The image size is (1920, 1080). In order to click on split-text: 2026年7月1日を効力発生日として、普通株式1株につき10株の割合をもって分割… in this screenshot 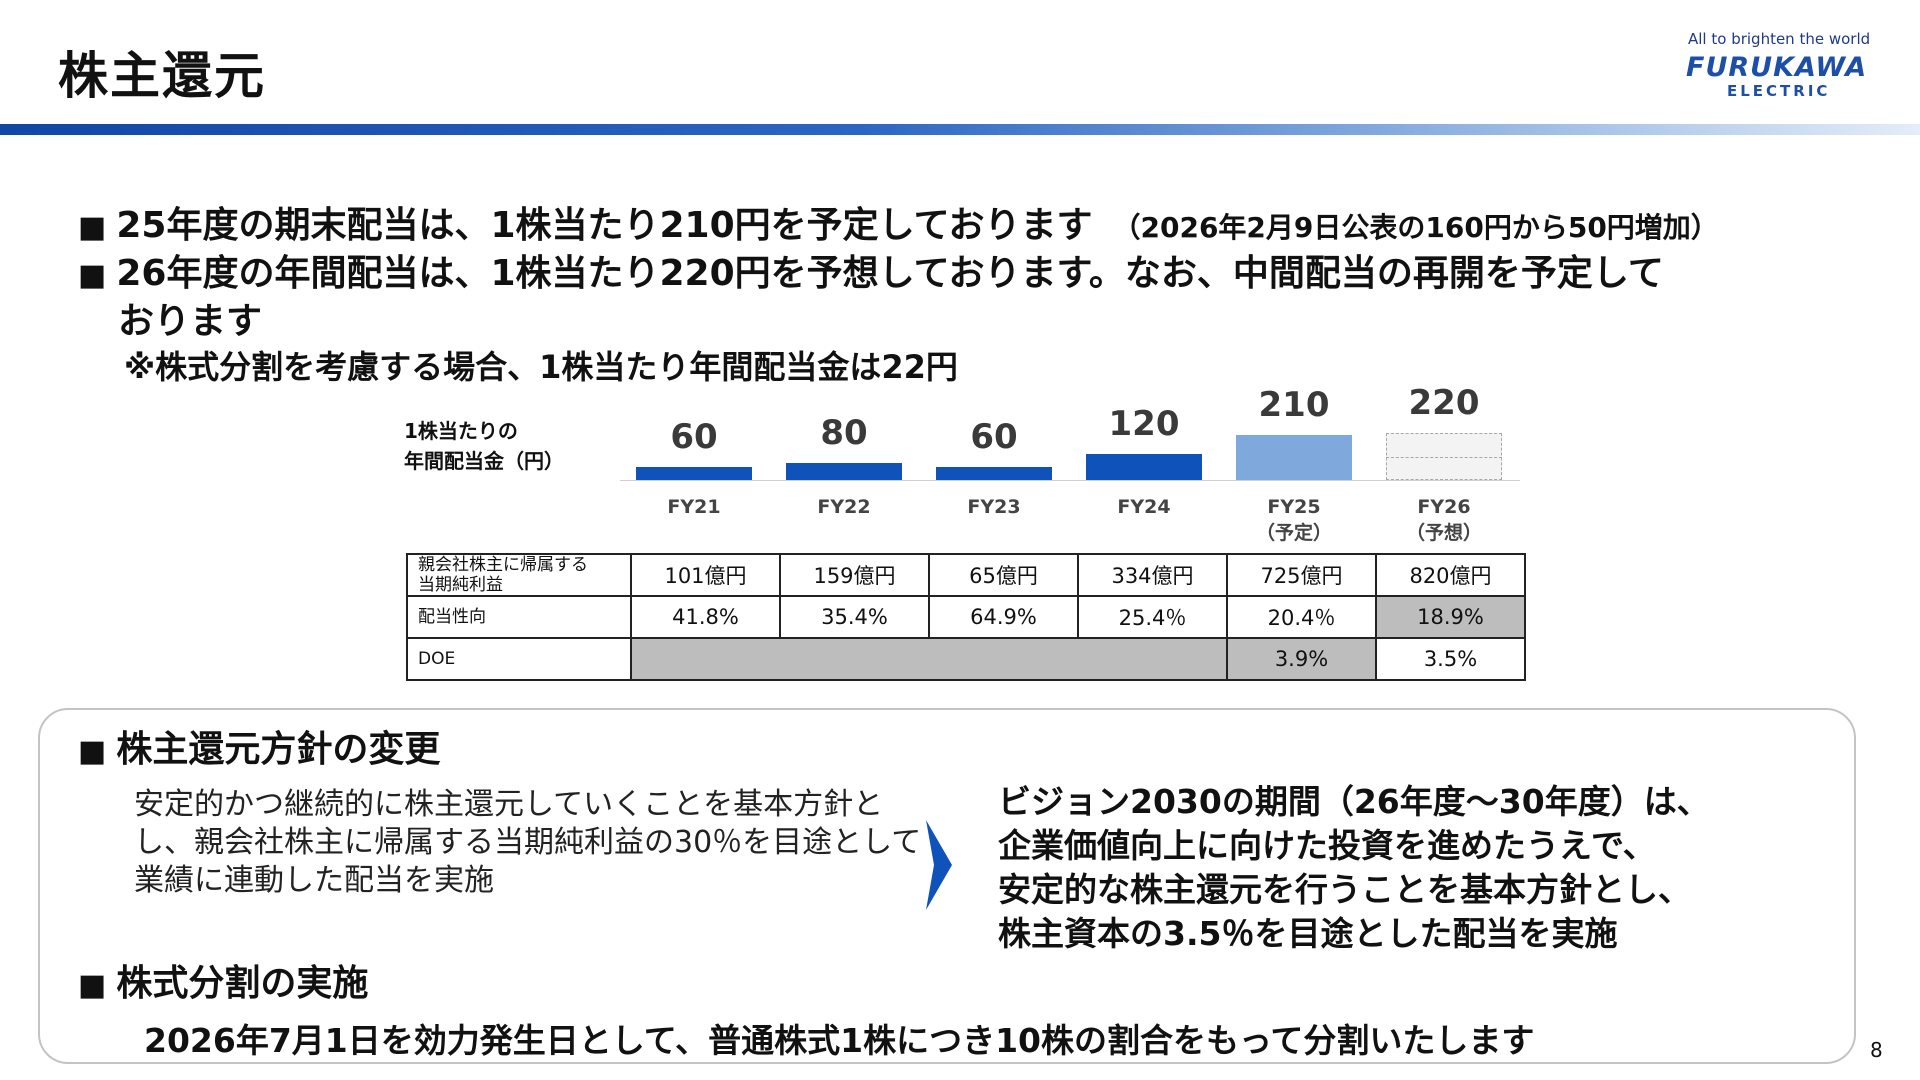, I will do `click(839, 1040)`.